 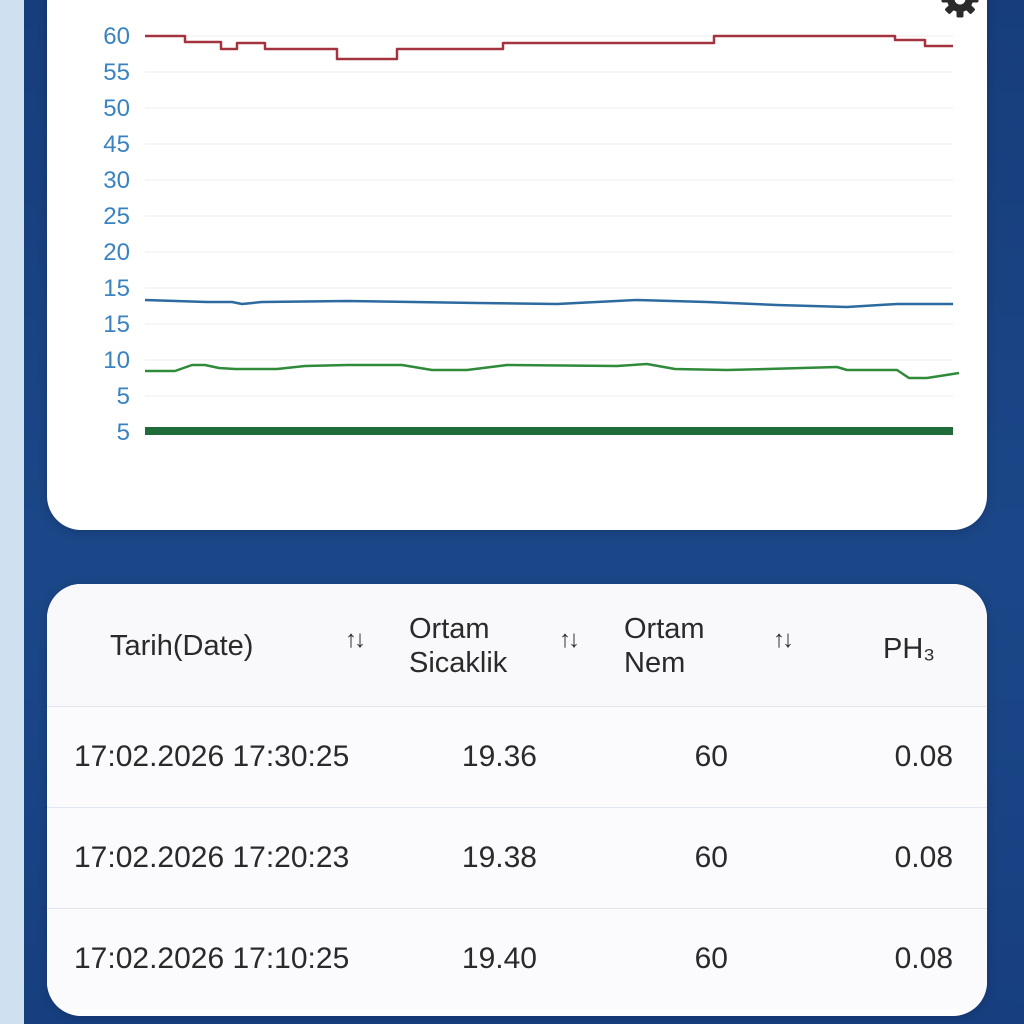 What do you see at coordinates (548, 303) in the screenshot?
I see `blue-series-line` at bounding box center [548, 303].